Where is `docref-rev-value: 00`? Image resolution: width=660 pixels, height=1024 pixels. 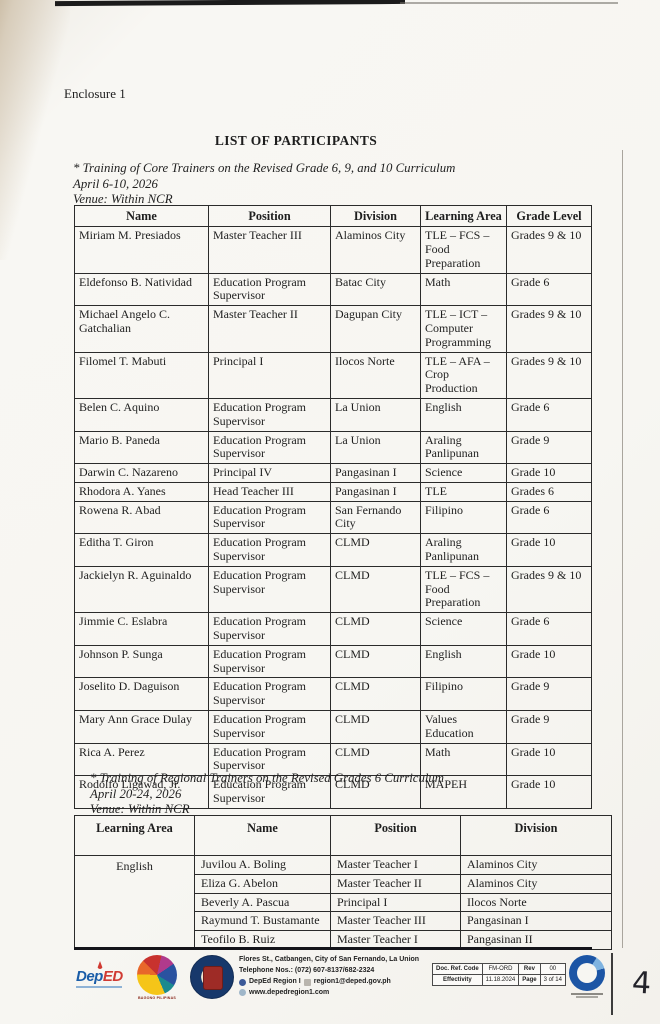
docref-rev-value: 00 is located at coordinates (552, 969).